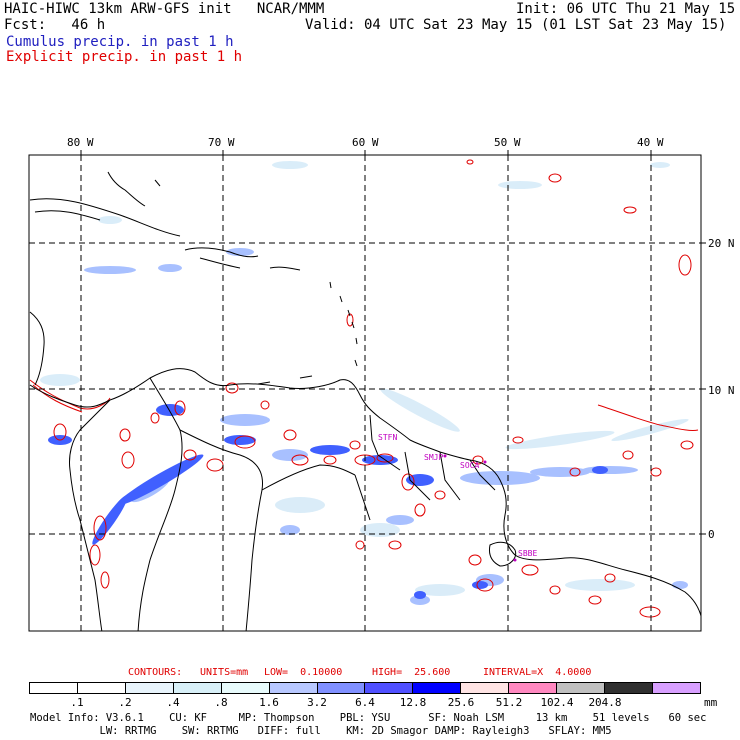 The image size is (740, 740). I want to click on station-smjp: SMJP, so click(433, 457).